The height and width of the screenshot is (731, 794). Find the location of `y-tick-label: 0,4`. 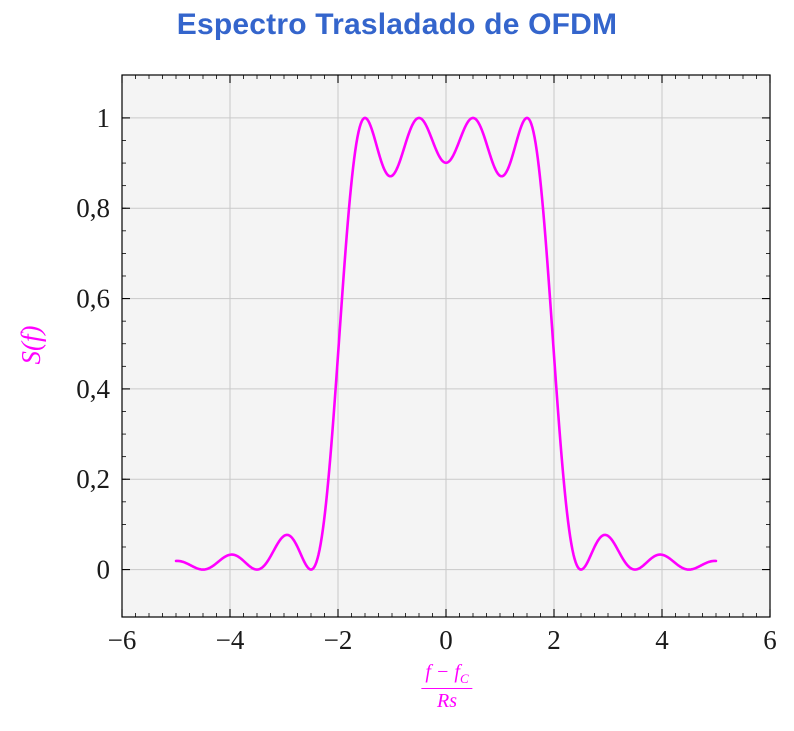

y-tick-label: 0,4 is located at coordinates (93, 389).